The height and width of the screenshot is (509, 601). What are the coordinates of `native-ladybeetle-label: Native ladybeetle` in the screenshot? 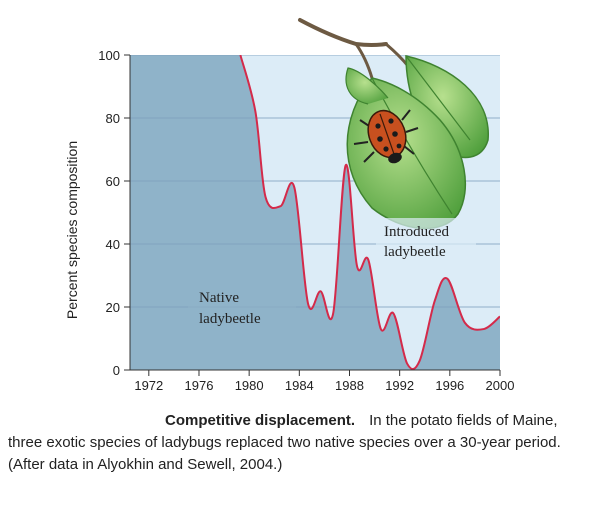 It's located at (242, 310).